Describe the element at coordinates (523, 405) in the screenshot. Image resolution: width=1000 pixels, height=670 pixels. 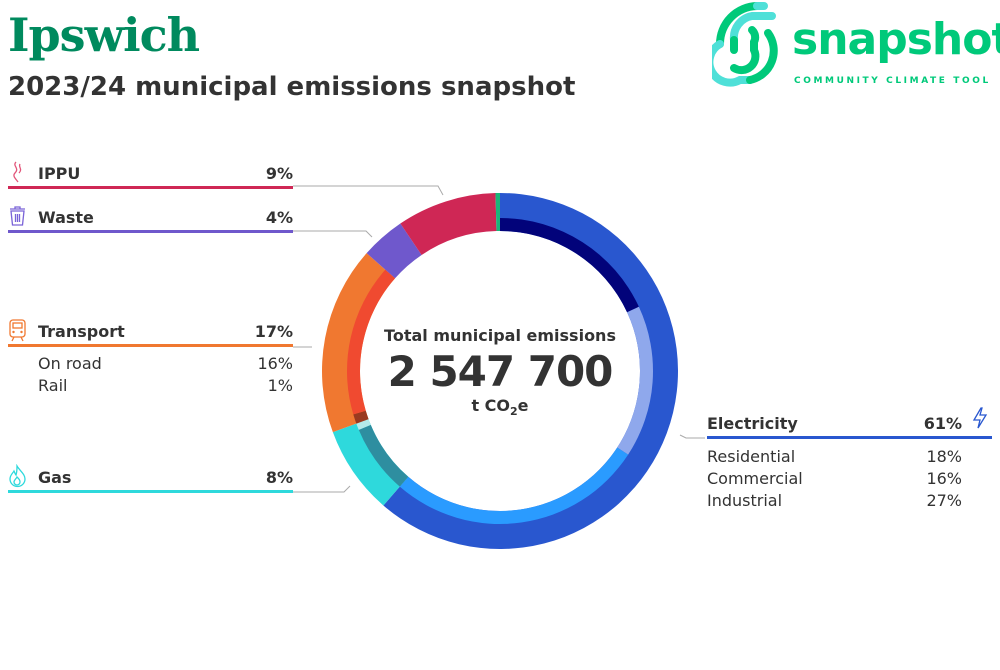
I see `unit-suffix: e` at that location.